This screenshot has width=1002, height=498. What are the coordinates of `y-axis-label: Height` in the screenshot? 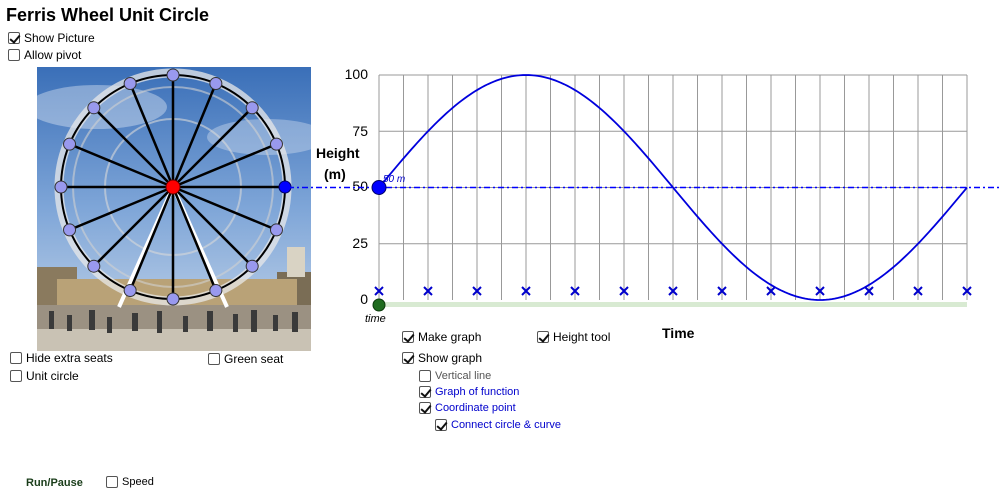 It's located at (338, 153).